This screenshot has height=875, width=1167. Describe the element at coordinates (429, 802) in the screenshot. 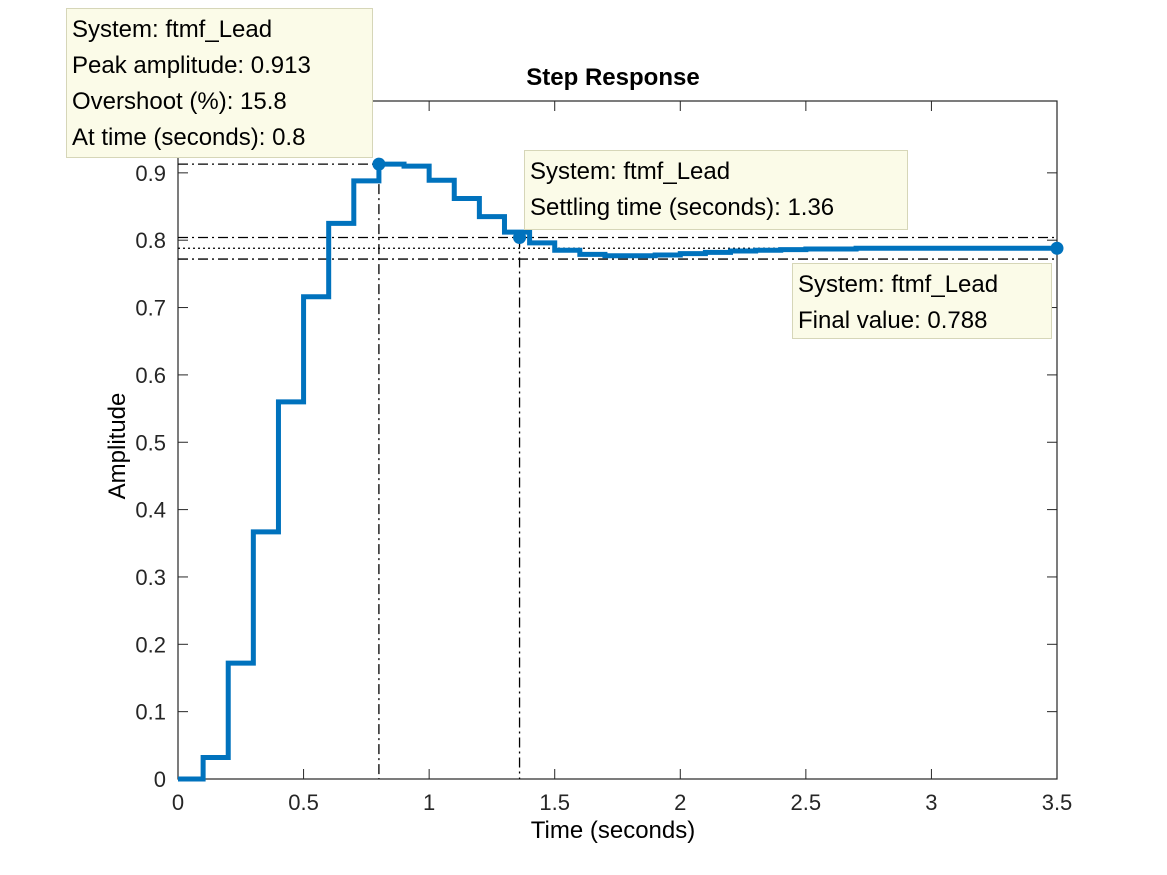

I see `x-tick-label: 1` at that location.